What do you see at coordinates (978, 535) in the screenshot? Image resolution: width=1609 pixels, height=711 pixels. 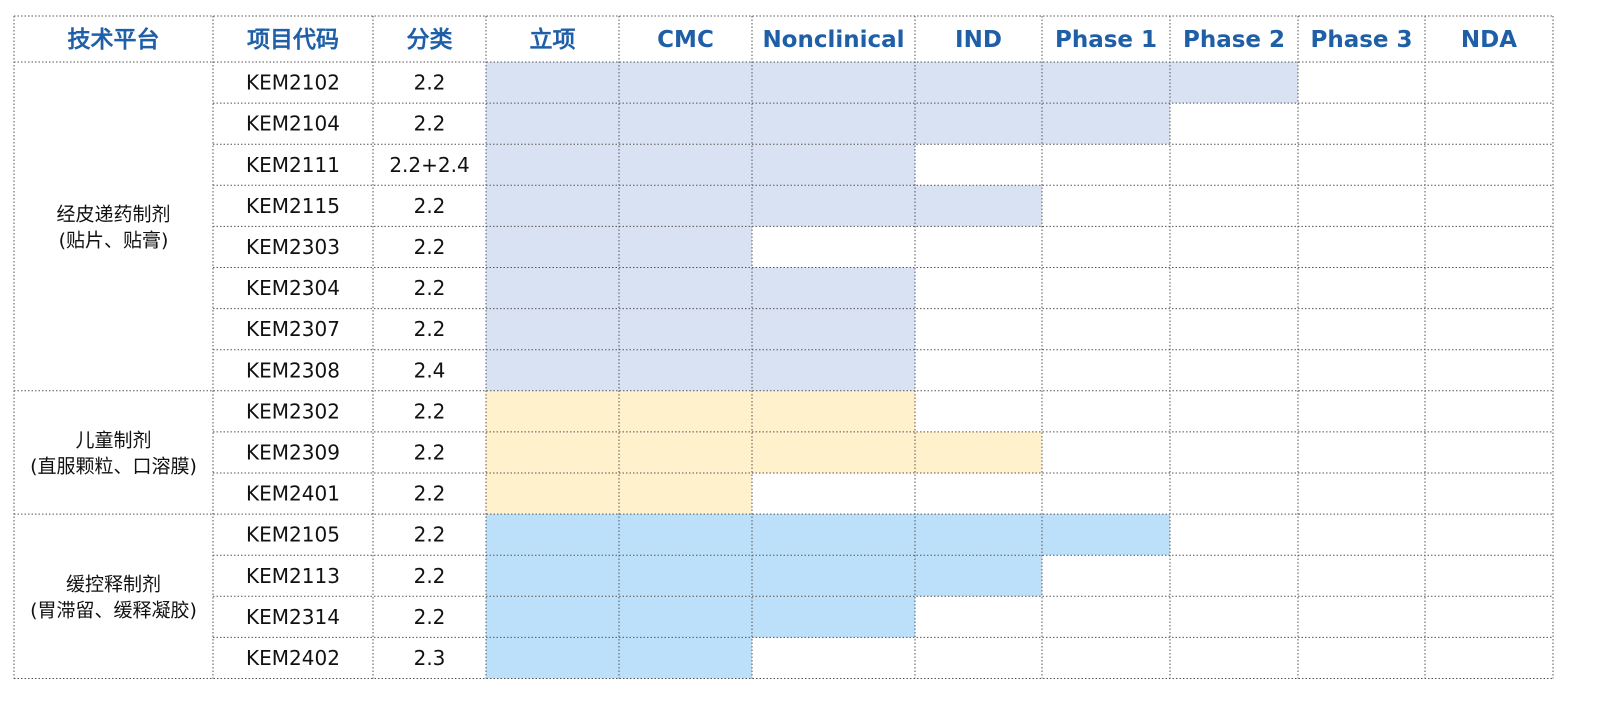 I see `stage-bar-kem2105-ind` at bounding box center [978, 535].